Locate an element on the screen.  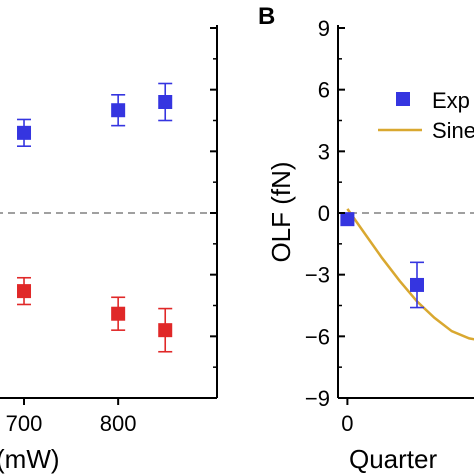
x-tick-label: 0 is located at coordinates (347, 423).